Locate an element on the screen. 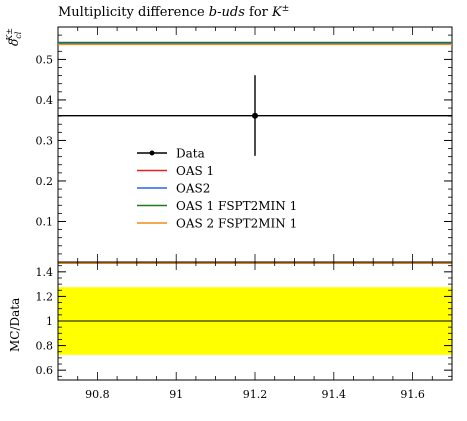  ratio-y-tick-label: 0.6 is located at coordinates (45, 370).